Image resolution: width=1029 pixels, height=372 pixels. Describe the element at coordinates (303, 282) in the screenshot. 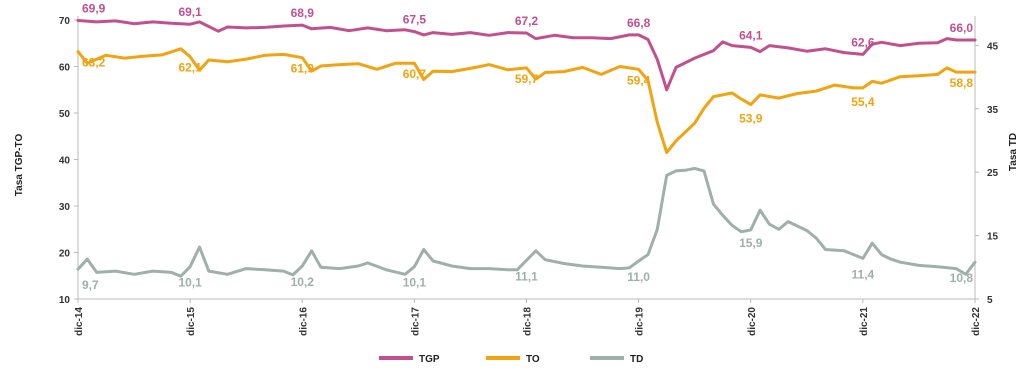

I see `data-label-td: 10,2` at that location.